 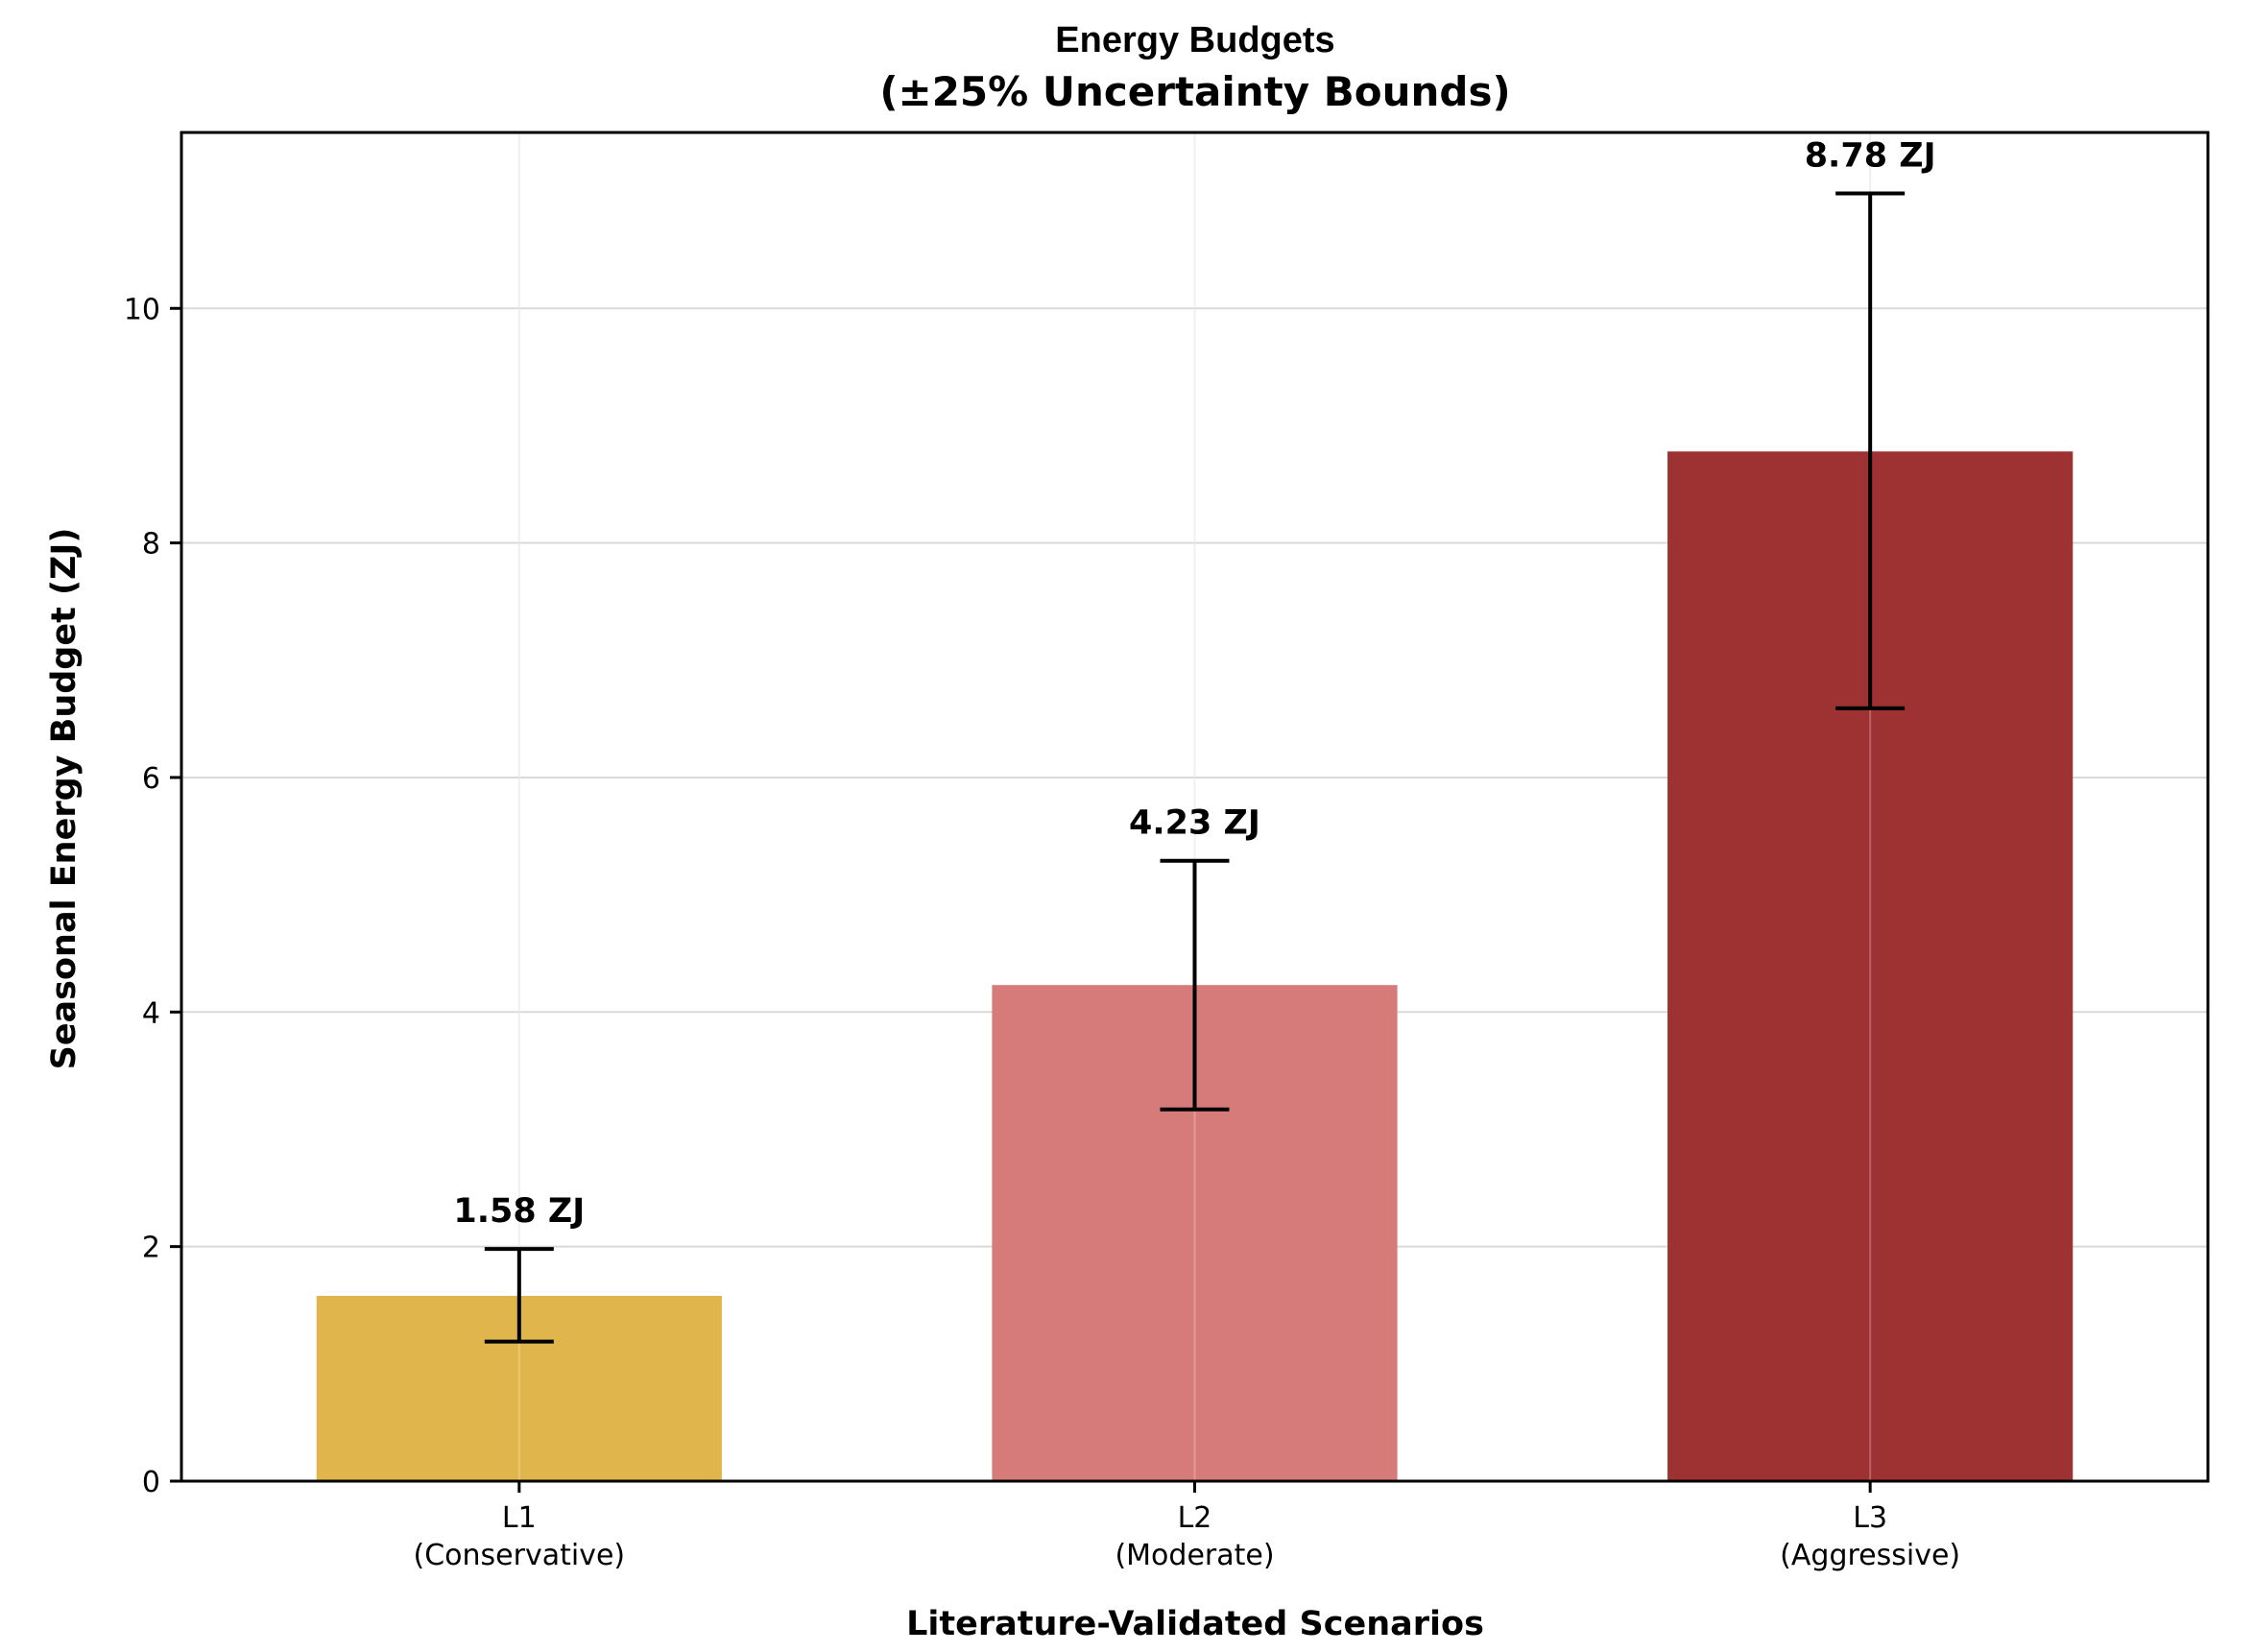 What do you see at coordinates (1871, 156) in the screenshot?
I see `data-label-L3: 8.78 ZJ` at bounding box center [1871, 156].